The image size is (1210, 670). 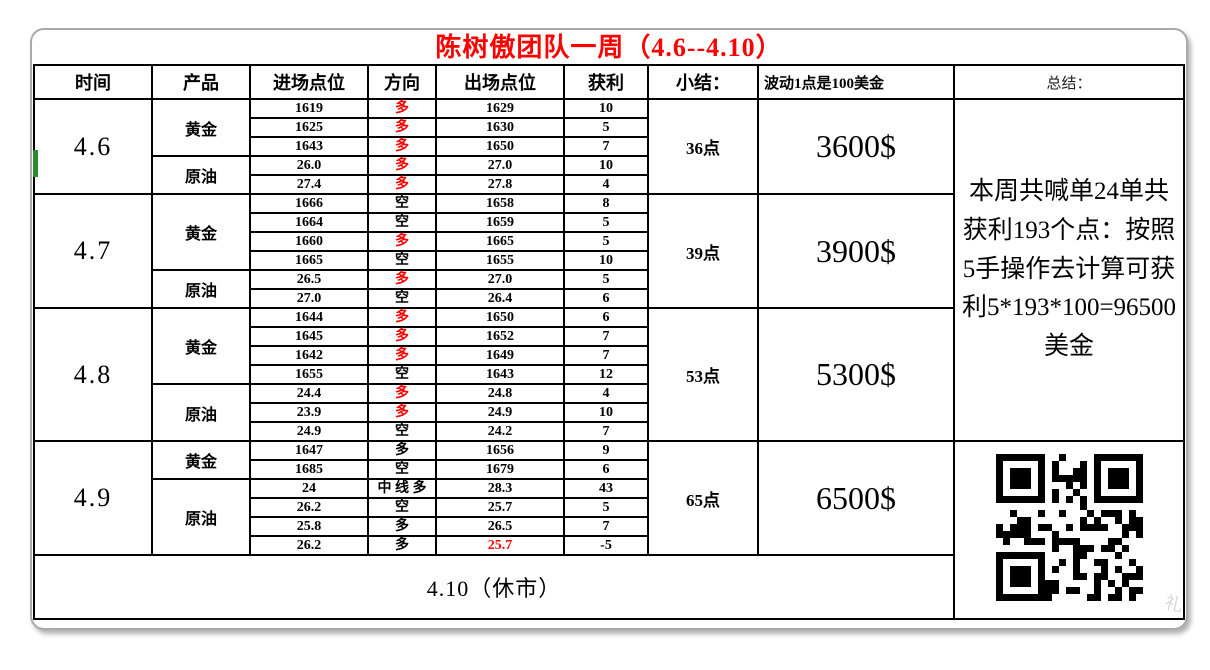 I want to click on header-time: 时间, so click(x=93, y=82).